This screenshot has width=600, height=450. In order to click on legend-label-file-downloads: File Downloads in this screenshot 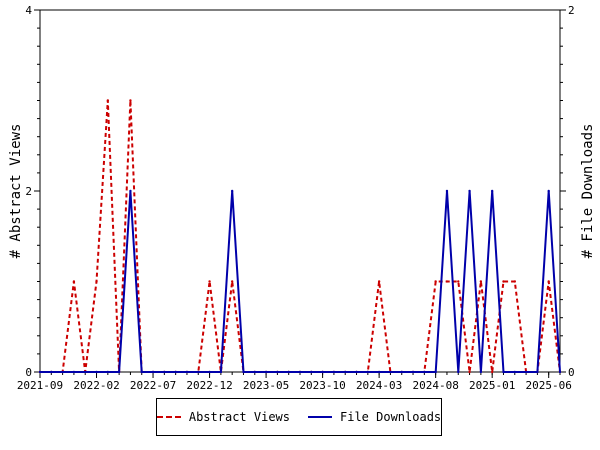, I will do `click(391, 417)`.